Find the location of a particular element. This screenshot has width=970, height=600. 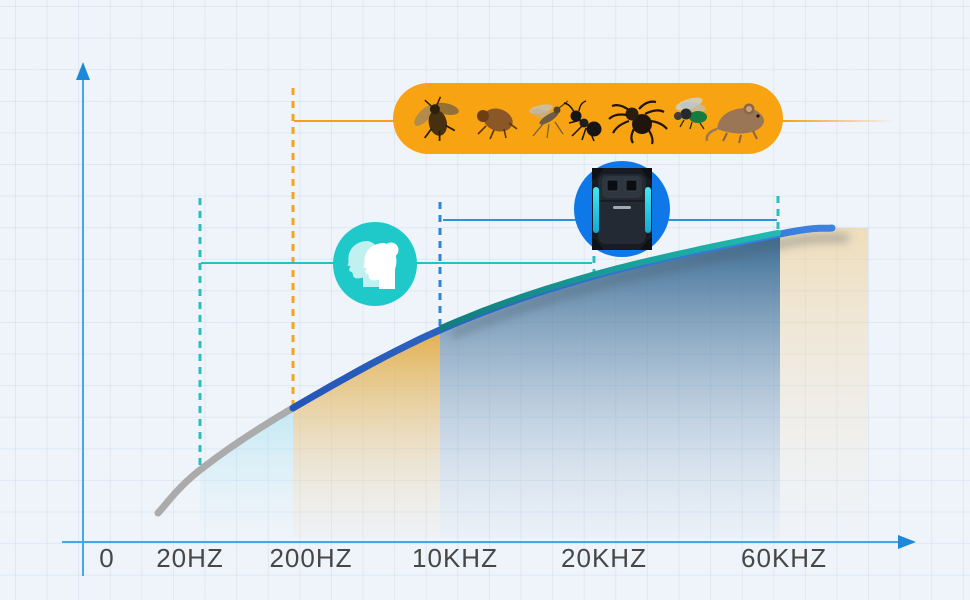

human-profiles-icon is located at coordinates (373, 265).